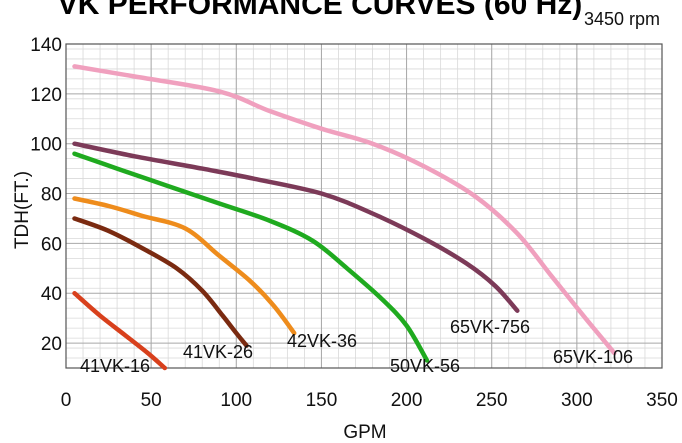 Image resolution: width=682 pixels, height=443 pixels. I want to click on y-tick-label: 120, so click(46, 95).